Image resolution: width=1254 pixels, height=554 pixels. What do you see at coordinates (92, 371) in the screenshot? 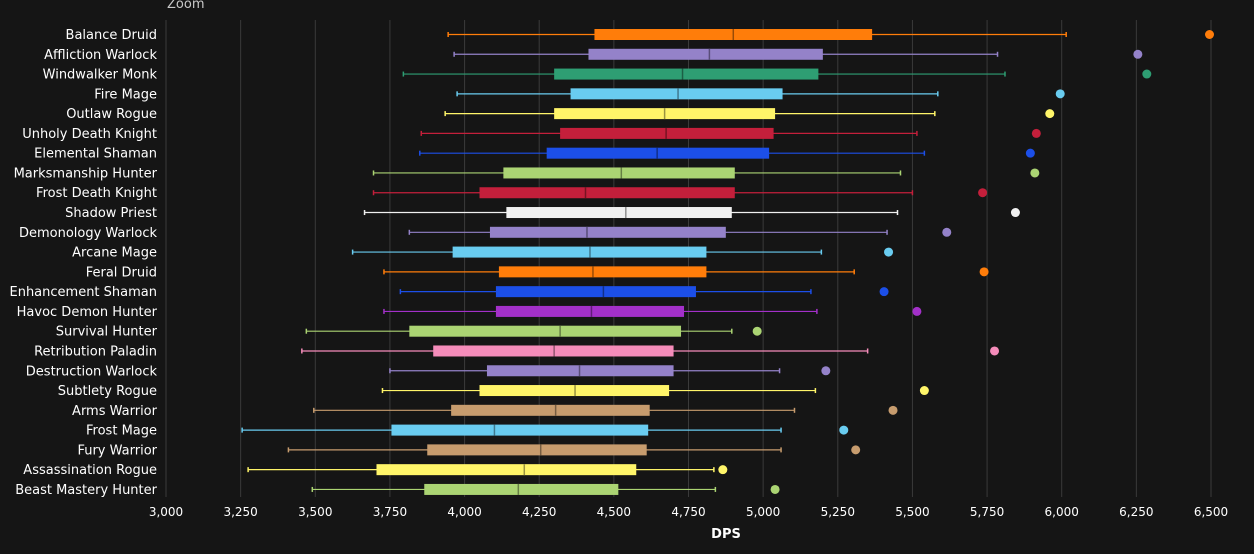
I see `y-category-label: Destruction Warlock` at bounding box center [92, 371].